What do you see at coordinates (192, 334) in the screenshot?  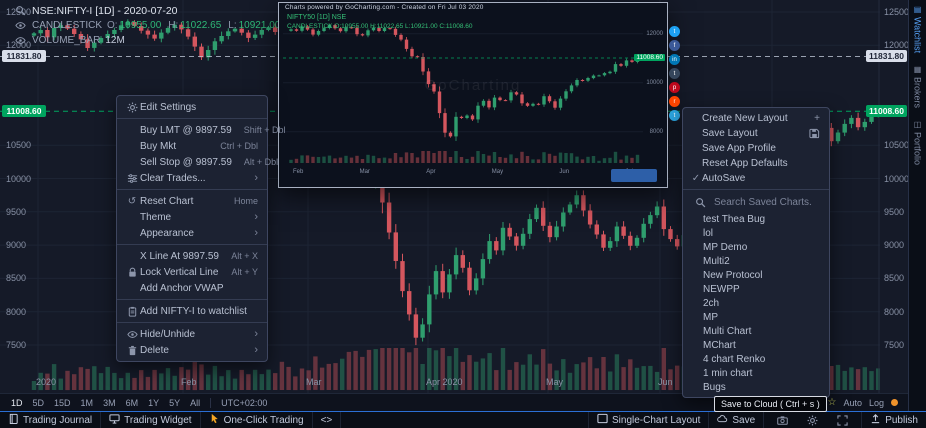 I see `context-menu-item: Hide/Unhide ›` at bounding box center [192, 334].